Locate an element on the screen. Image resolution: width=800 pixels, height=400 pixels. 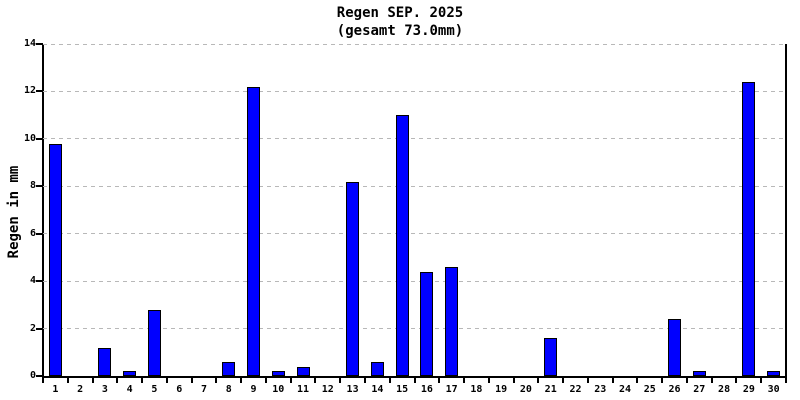
x-tick-label: 5 is located at coordinates (154, 389).